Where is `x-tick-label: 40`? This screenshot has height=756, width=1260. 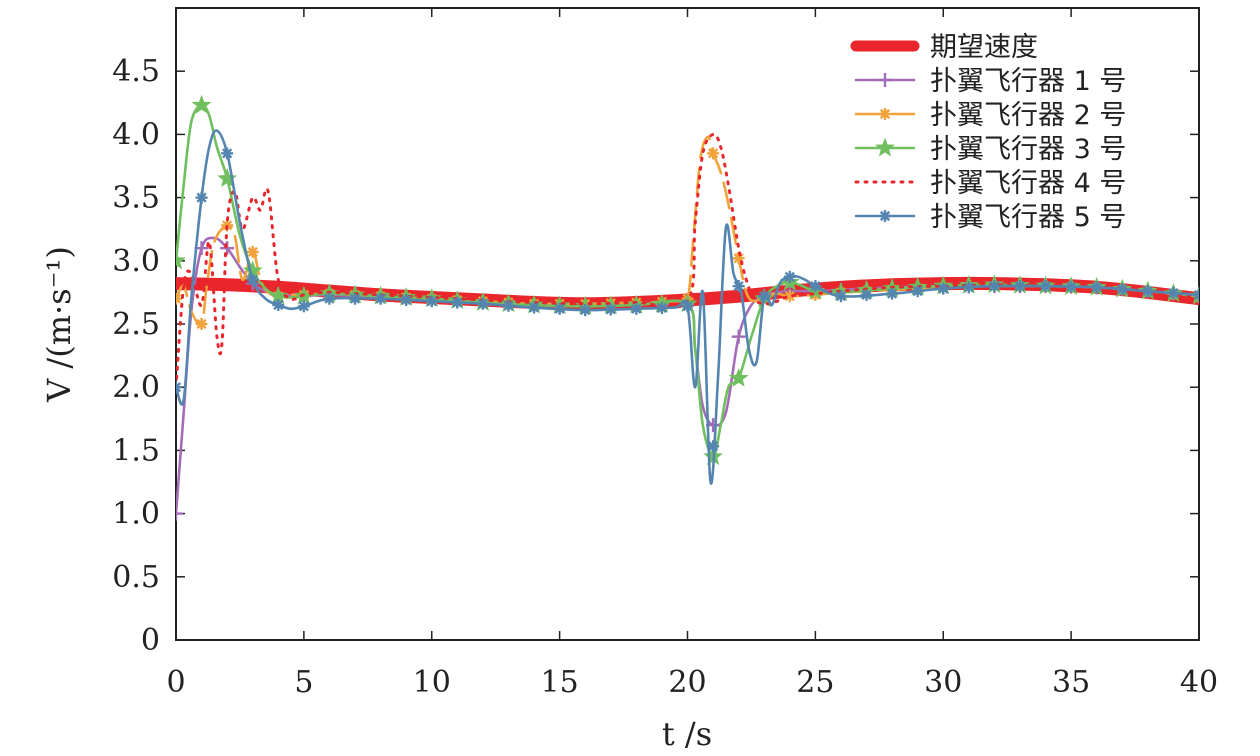 x-tick-label: 40 is located at coordinates (1199, 682).